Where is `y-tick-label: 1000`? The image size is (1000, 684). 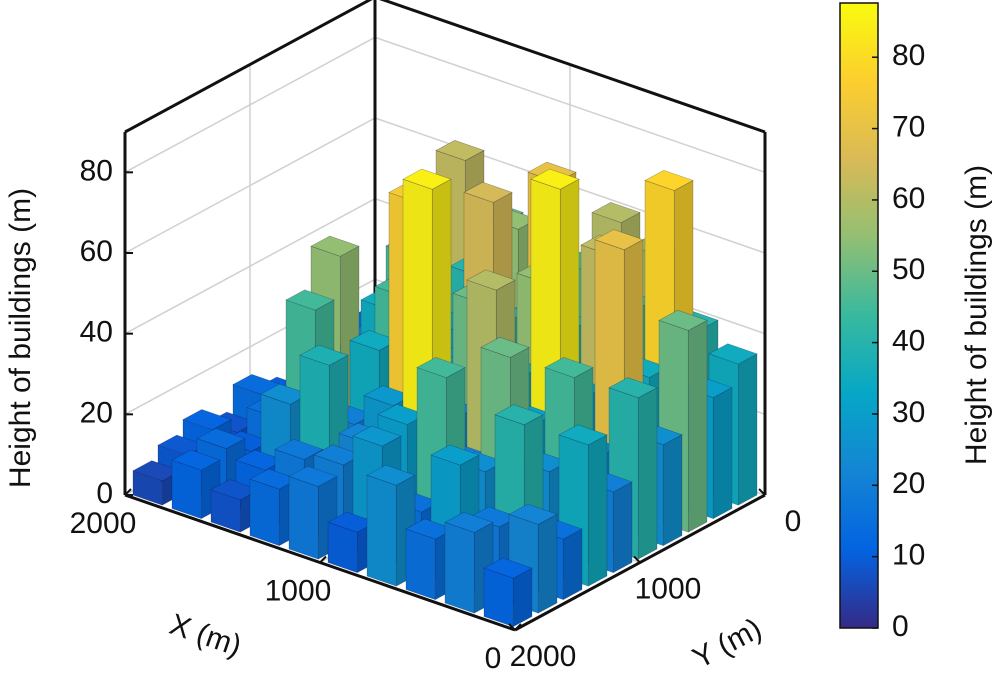 y-tick-label: 1000 is located at coordinates (668, 588).